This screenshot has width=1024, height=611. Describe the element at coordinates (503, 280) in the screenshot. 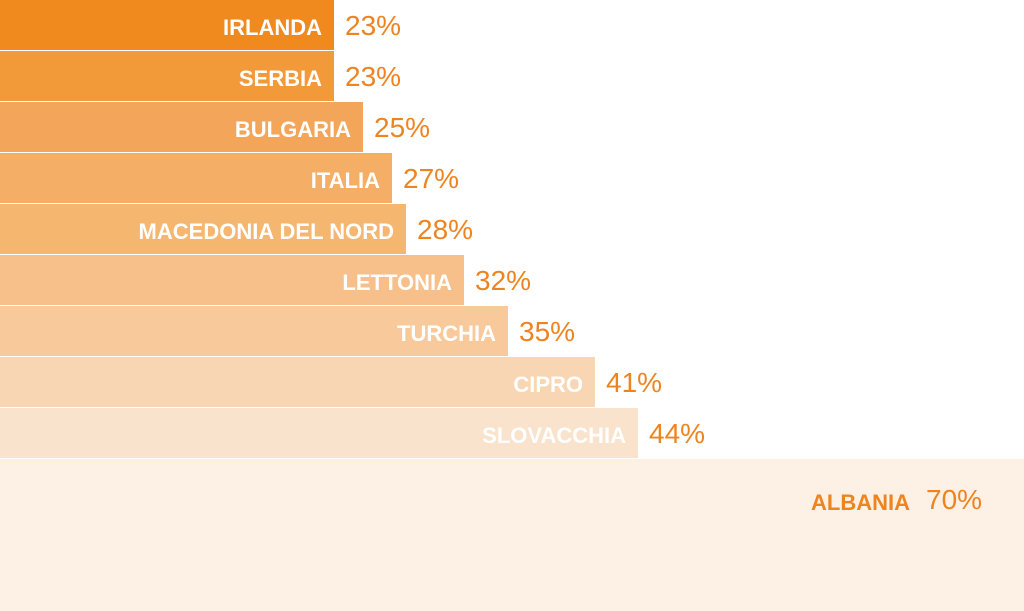

I see `data-label: 32%` at that location.